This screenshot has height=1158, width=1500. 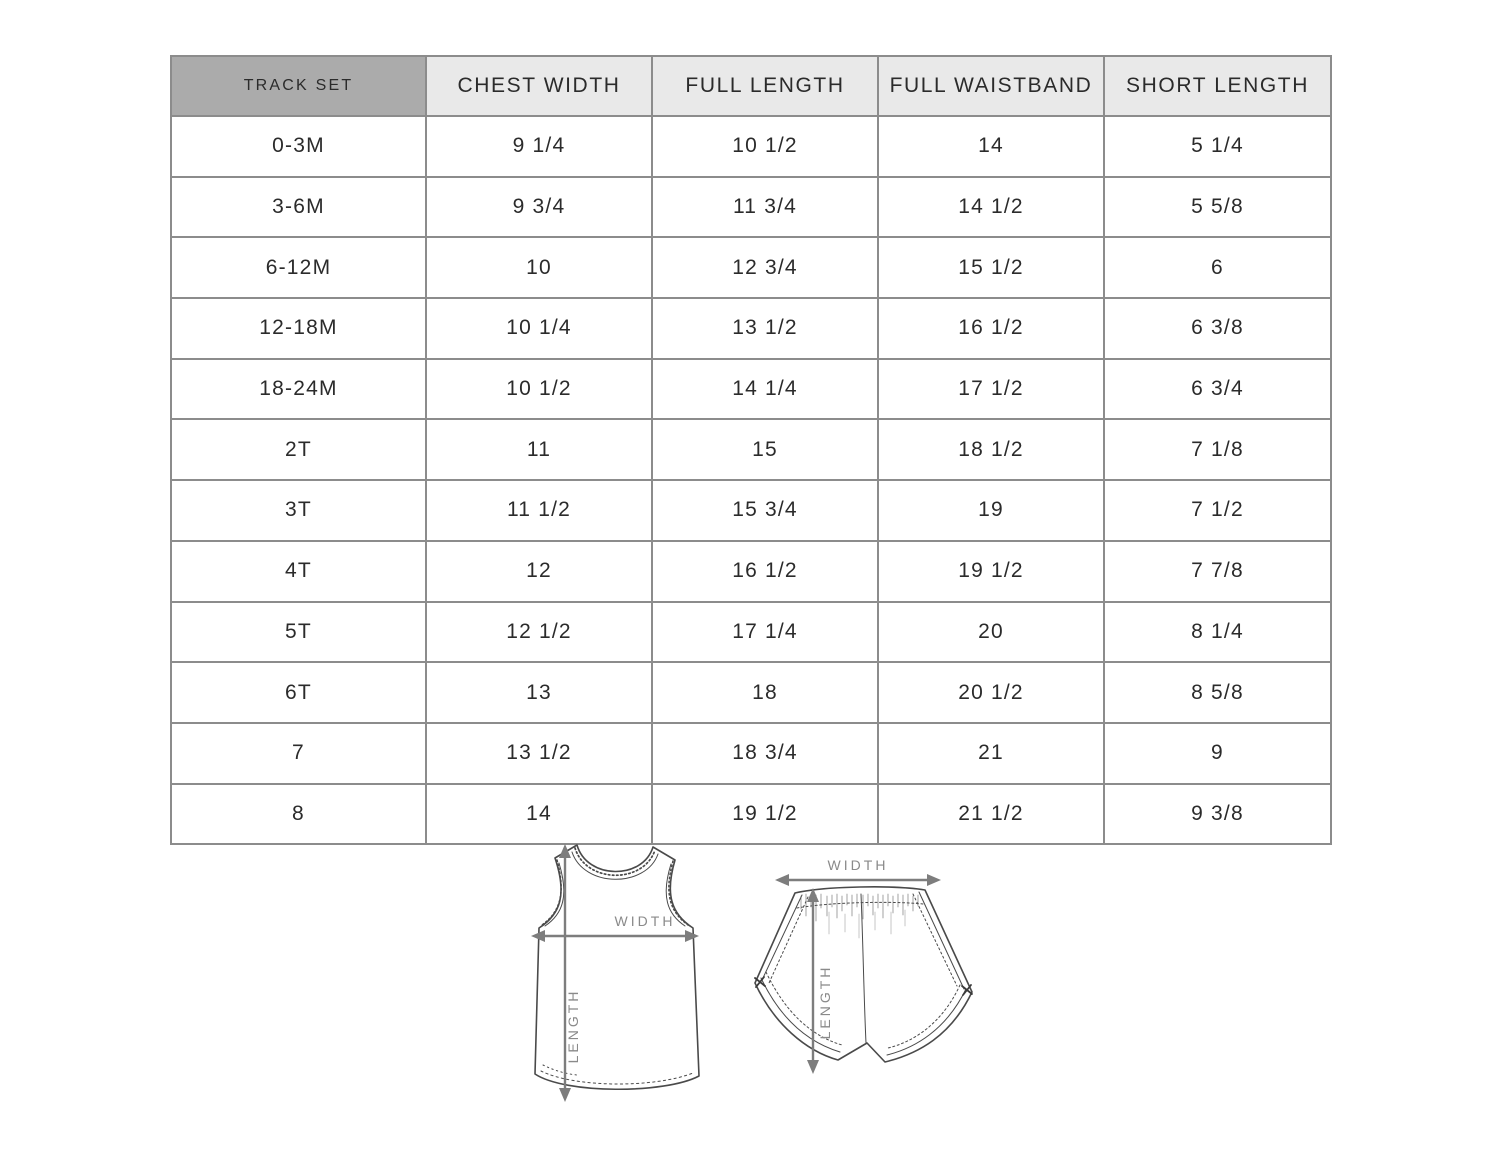 What do you see at coordinates (991, 389) in the screenshot?
I see `full-waistband-cell: 17 1/2` at bounding box center [991, 389].